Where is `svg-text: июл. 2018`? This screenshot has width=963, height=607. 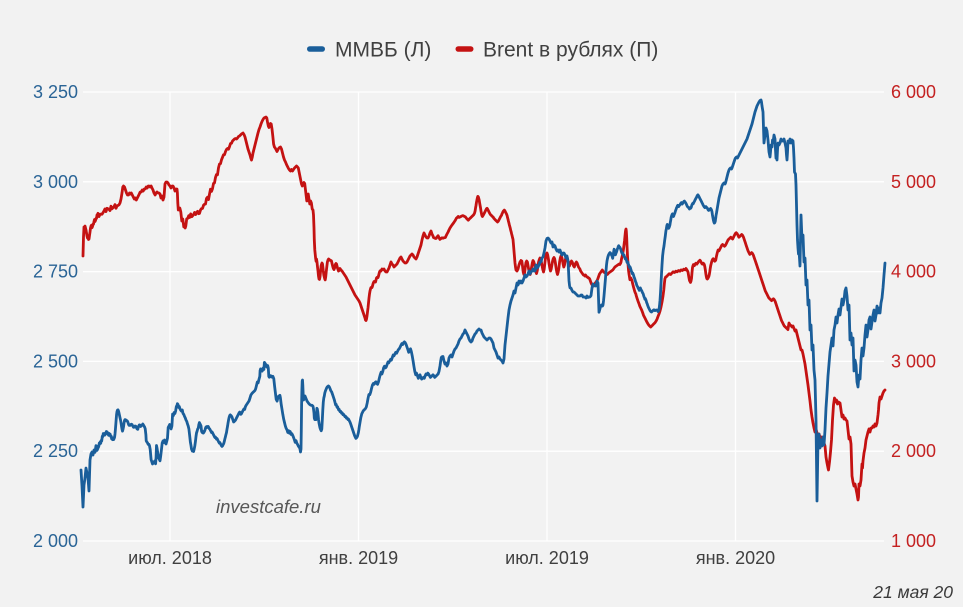 svg-text: июл. 2018 is located at coordinates (170, 558).